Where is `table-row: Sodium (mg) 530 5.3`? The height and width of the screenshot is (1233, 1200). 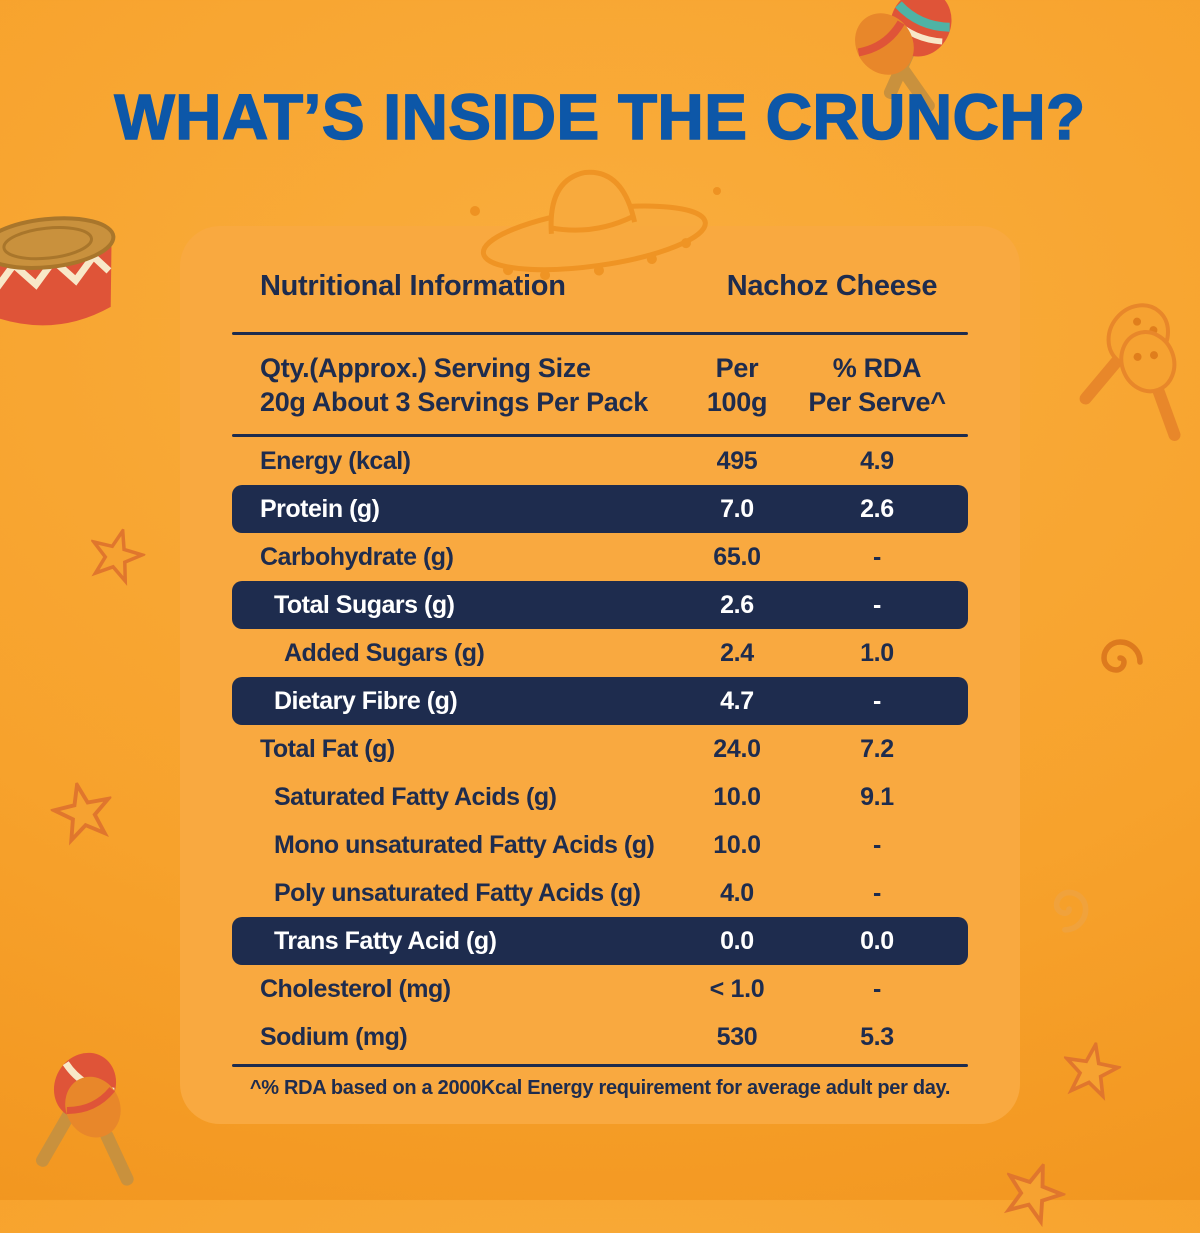 table-row: Sodium (mg) 530 5.3 is located at coordinates (600, 1037).